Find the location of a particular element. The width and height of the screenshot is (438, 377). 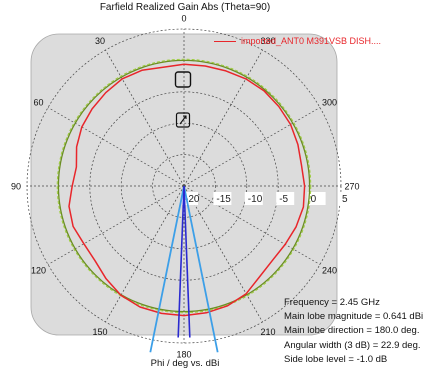

angle-tick-label: 150 is located at coordinates (99, 332).